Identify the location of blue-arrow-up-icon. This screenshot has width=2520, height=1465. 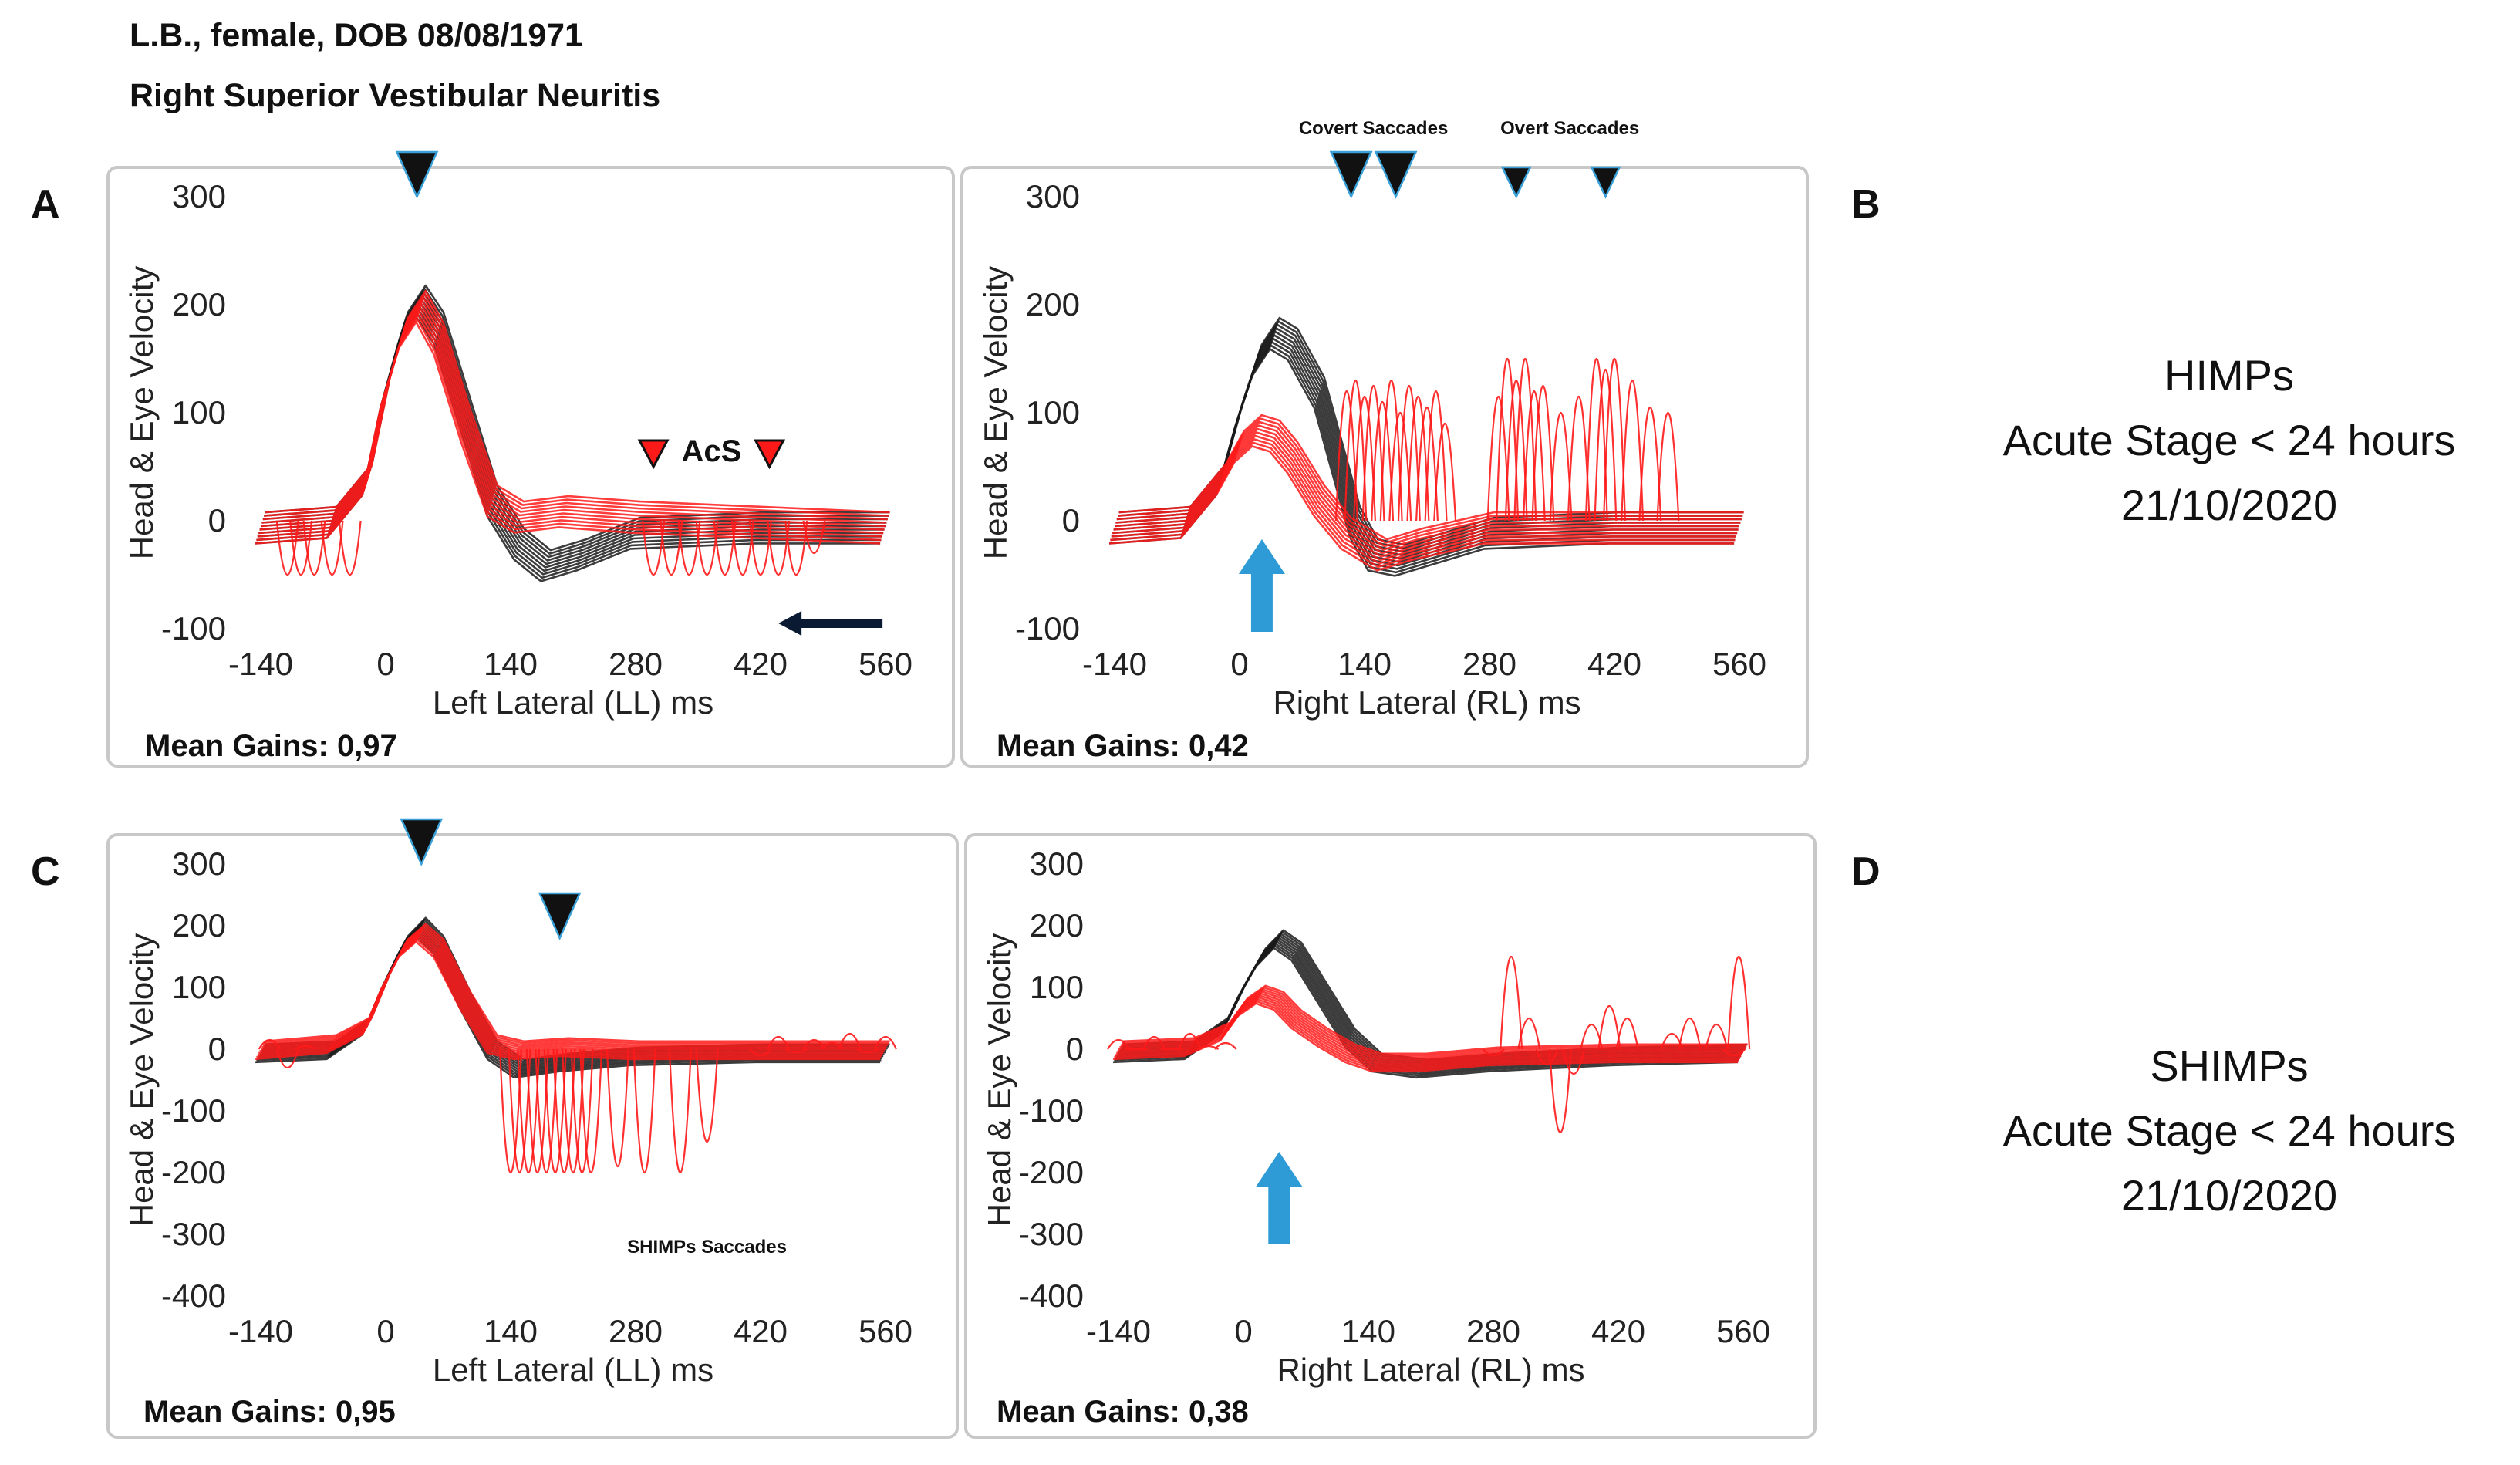
(1279, 1198).